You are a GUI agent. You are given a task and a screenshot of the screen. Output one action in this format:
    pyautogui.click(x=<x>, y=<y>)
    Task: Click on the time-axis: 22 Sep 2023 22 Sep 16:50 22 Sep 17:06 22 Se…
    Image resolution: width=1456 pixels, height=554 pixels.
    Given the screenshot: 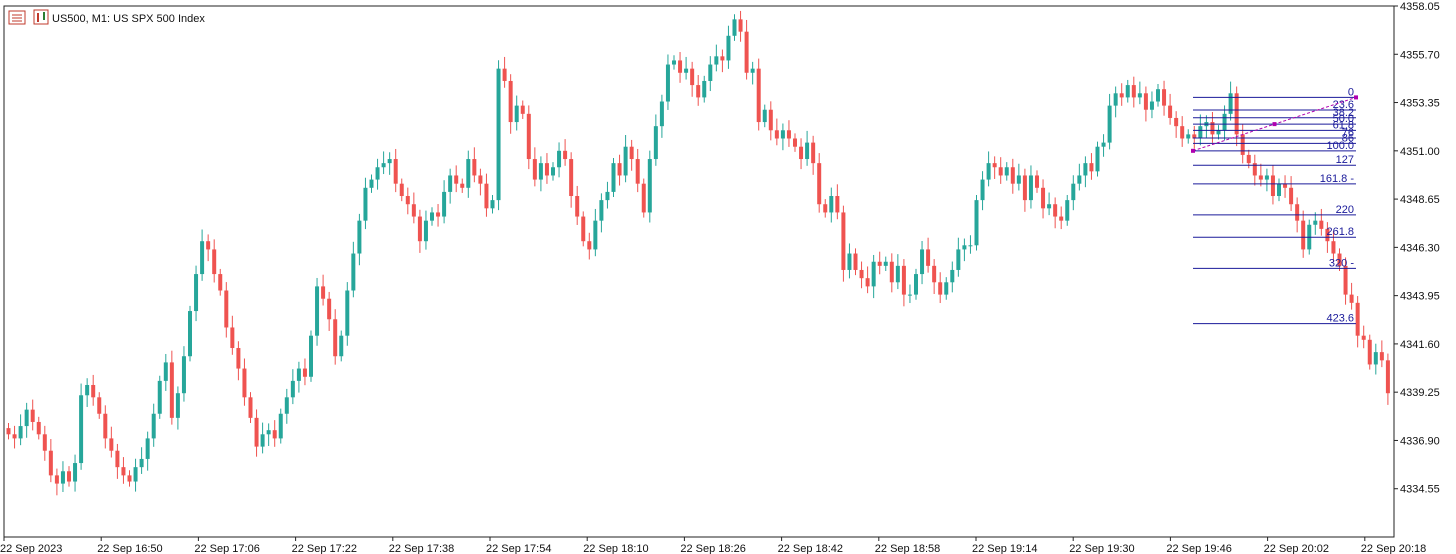 What is the action you would take?
    pyautogui.click(x=713, y=545)
    